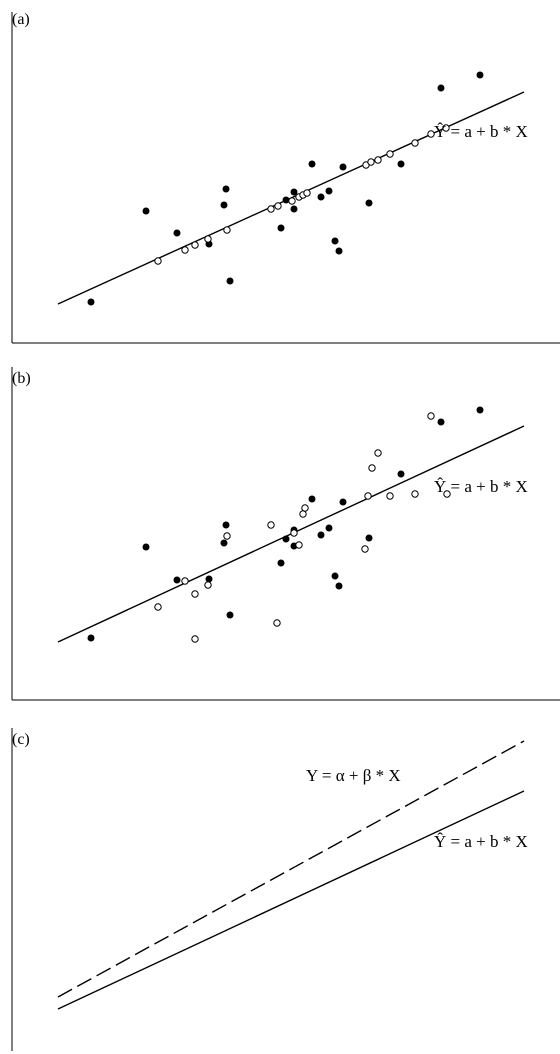 This screenshot has height=1054, width=560. What do you see at coordinates (481, 131) in the screenshot?
I see `fit-line-label-a: Ŷ = a + b * X` at bounding box center [481, 131].